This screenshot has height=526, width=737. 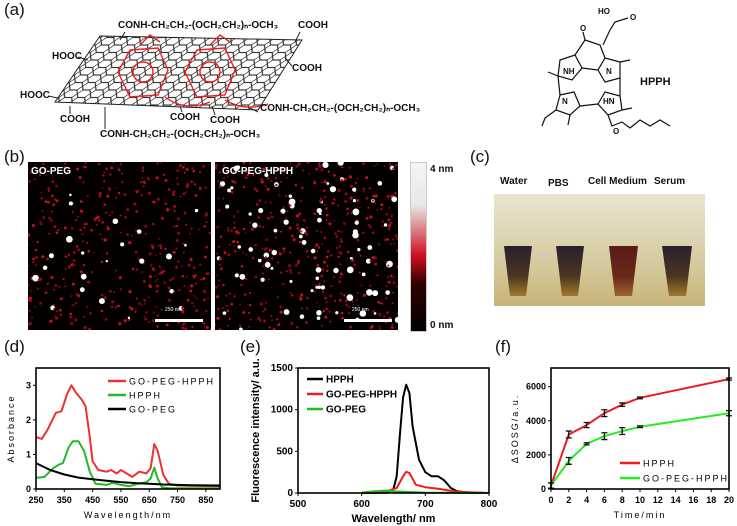 I want to click on legend-label: GO-PEG, so click(x=346, y=410).